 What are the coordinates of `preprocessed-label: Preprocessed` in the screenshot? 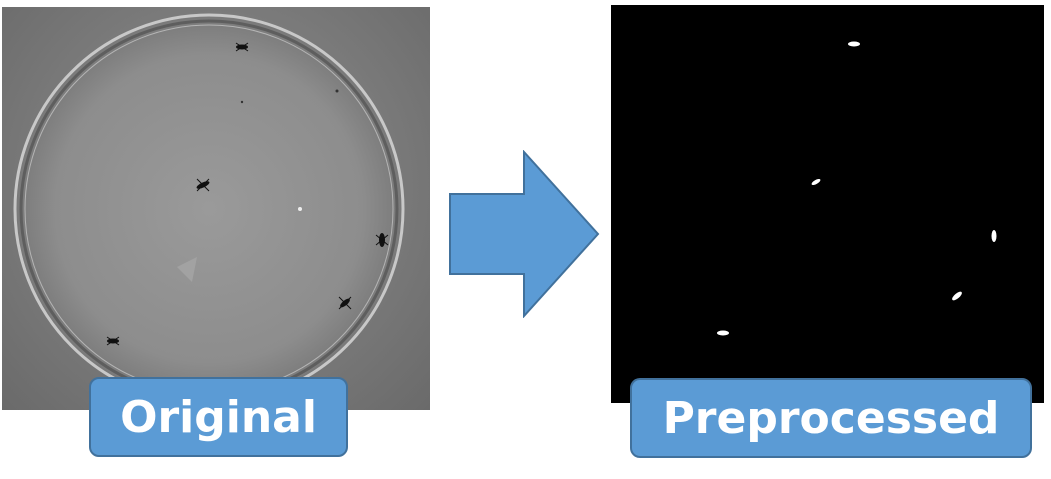 It's located at (831, 418).